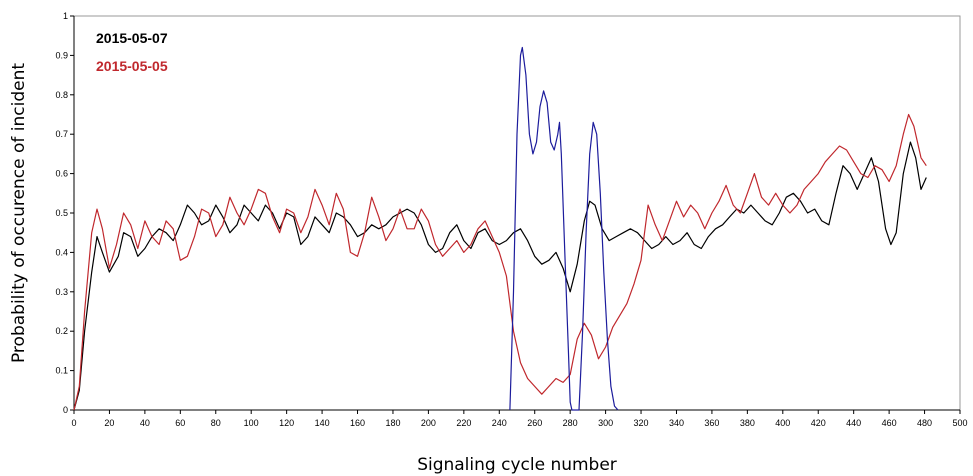 This screenshot has height=476, width=973. What do you see at coordinates (428, 423) in the screenshot?
I see `x-tick-label: 200` at bounding box center [428, 423].